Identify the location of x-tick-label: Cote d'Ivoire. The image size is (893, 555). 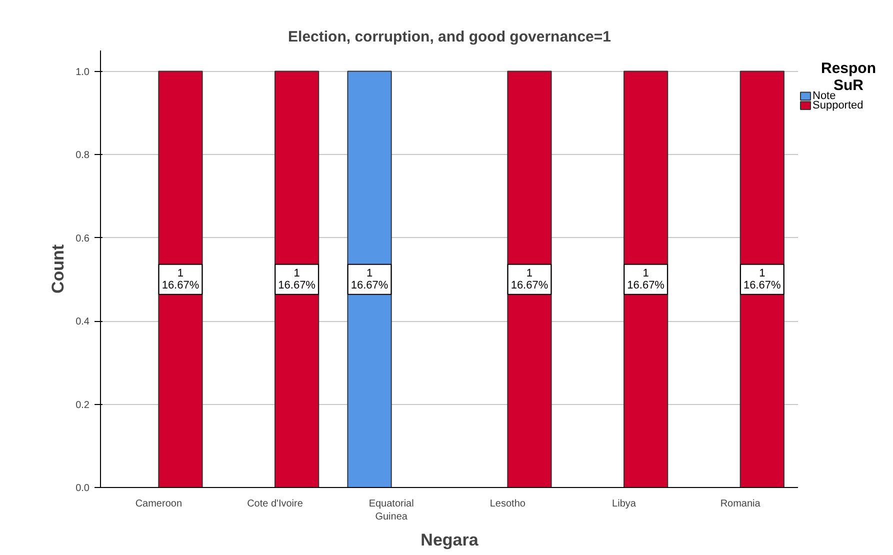
(275, 504).